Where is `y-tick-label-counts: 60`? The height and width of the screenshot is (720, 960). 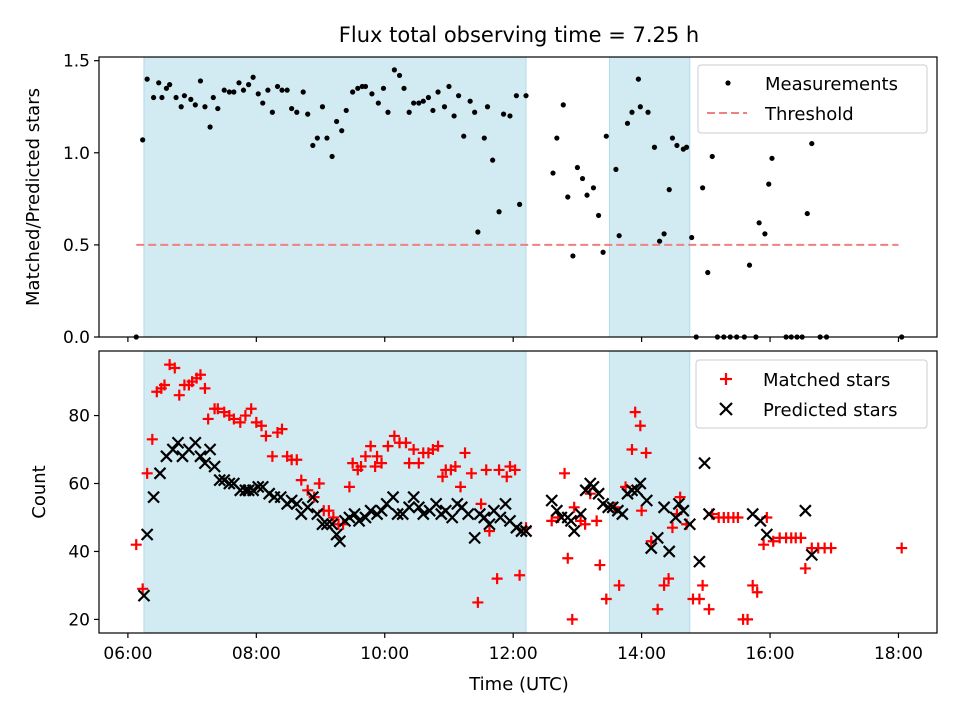 y-tick-label-counts: 60 is located at coordinates (79, 485).